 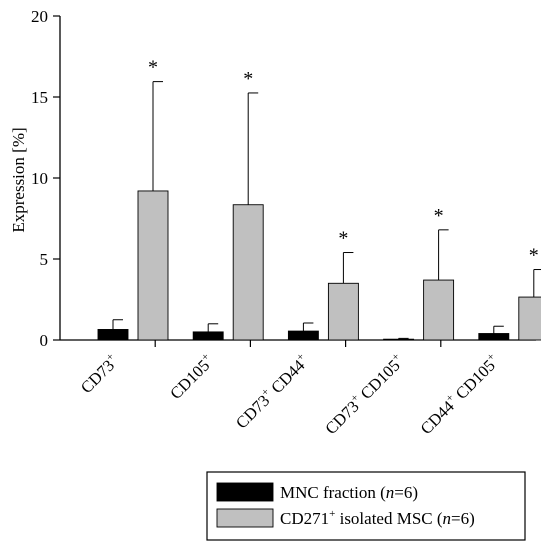 I want to click on legend-label: MNC fraction (n=6), so click(x=349, y=492).